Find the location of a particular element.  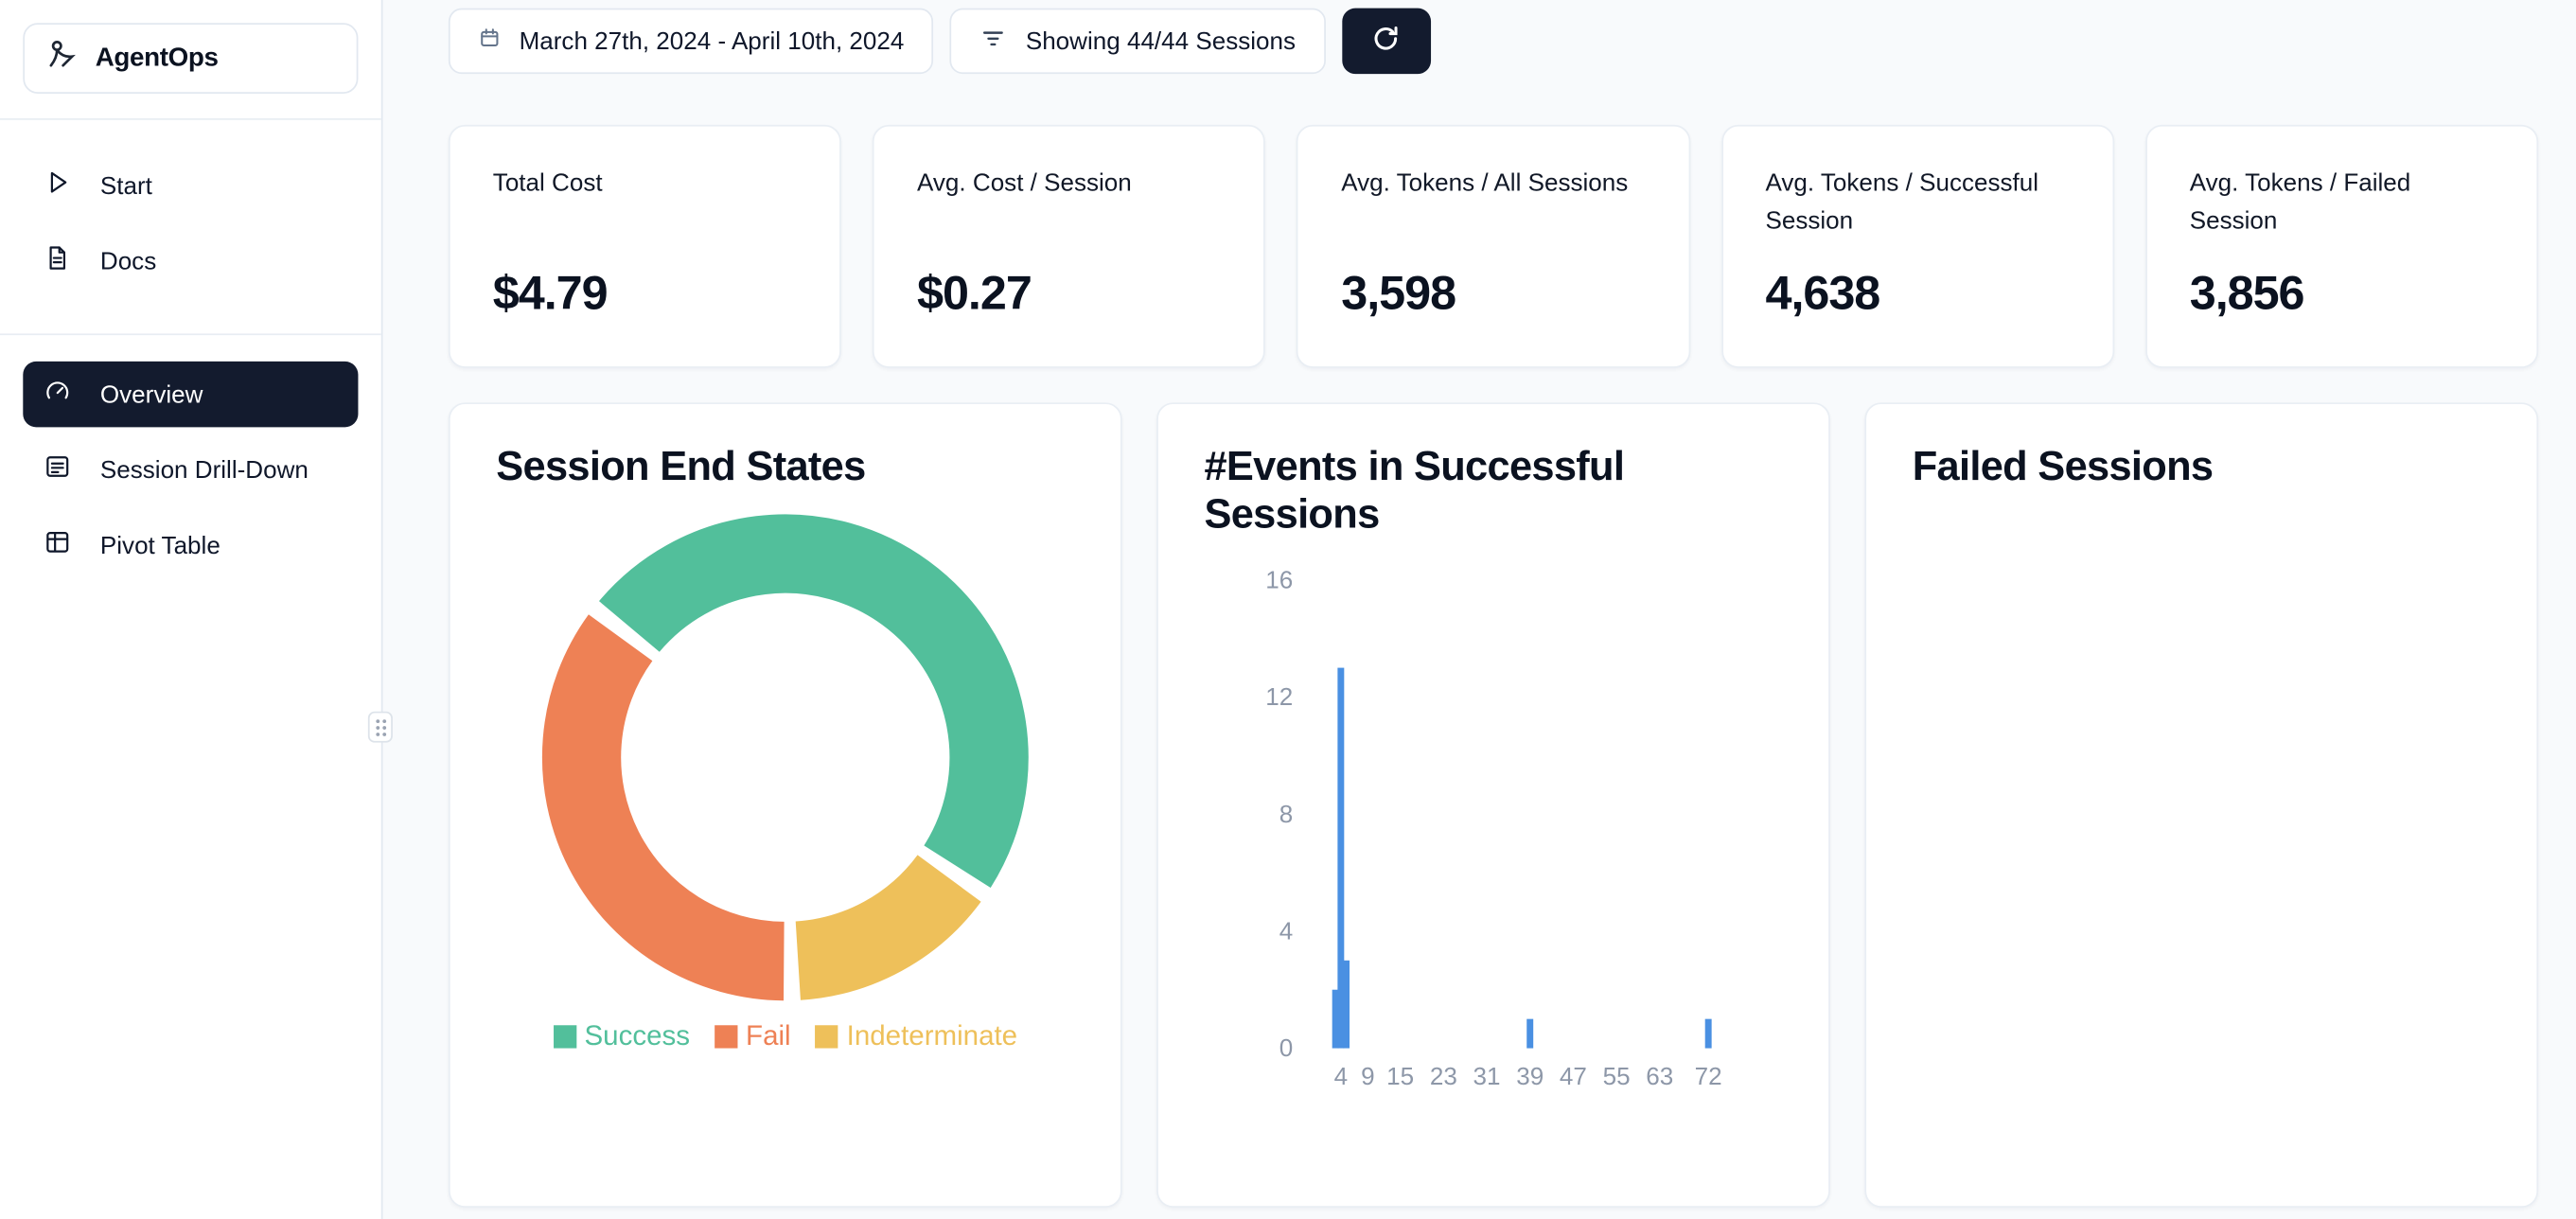

document-icon is located at coordinates (57, 261).